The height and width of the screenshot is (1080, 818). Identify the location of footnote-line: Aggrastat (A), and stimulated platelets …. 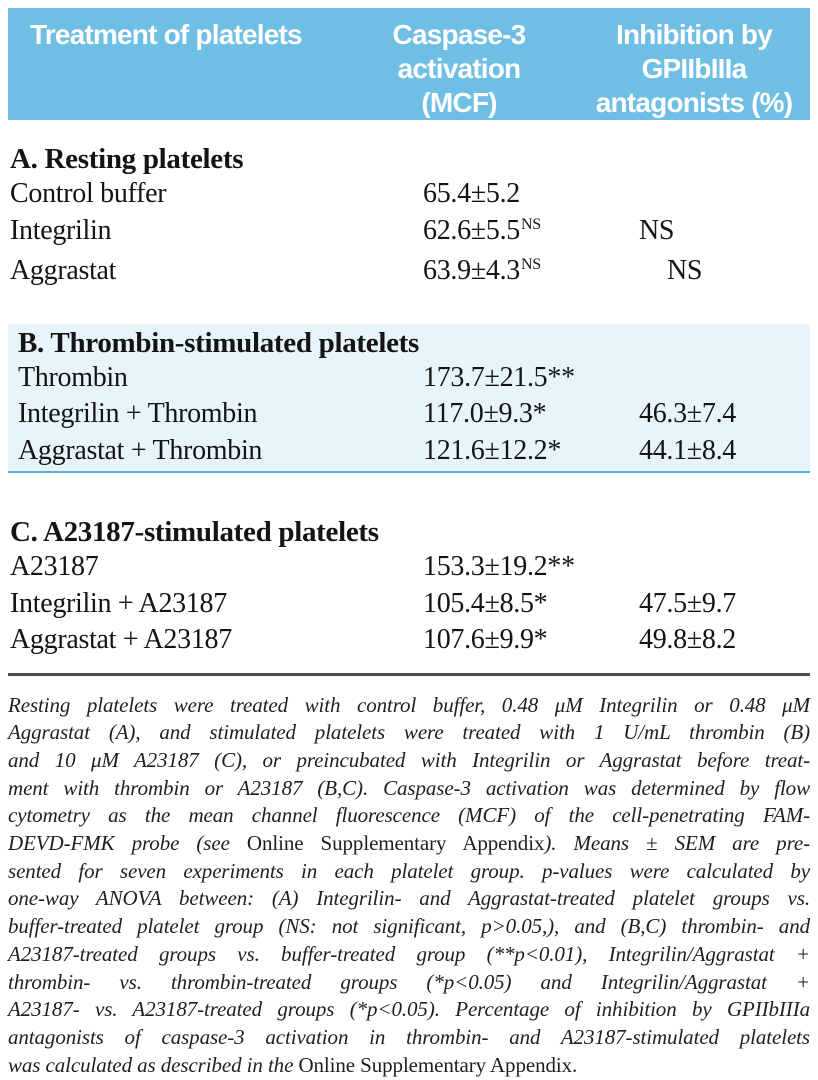
(409, 733).